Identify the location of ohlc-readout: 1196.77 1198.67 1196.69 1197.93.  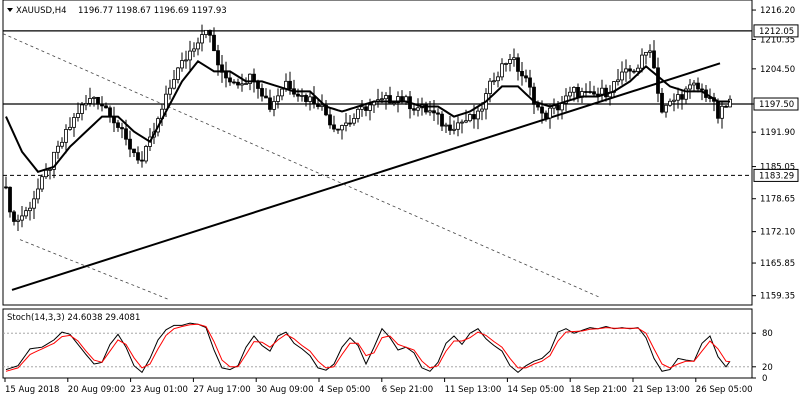
(152, 11).